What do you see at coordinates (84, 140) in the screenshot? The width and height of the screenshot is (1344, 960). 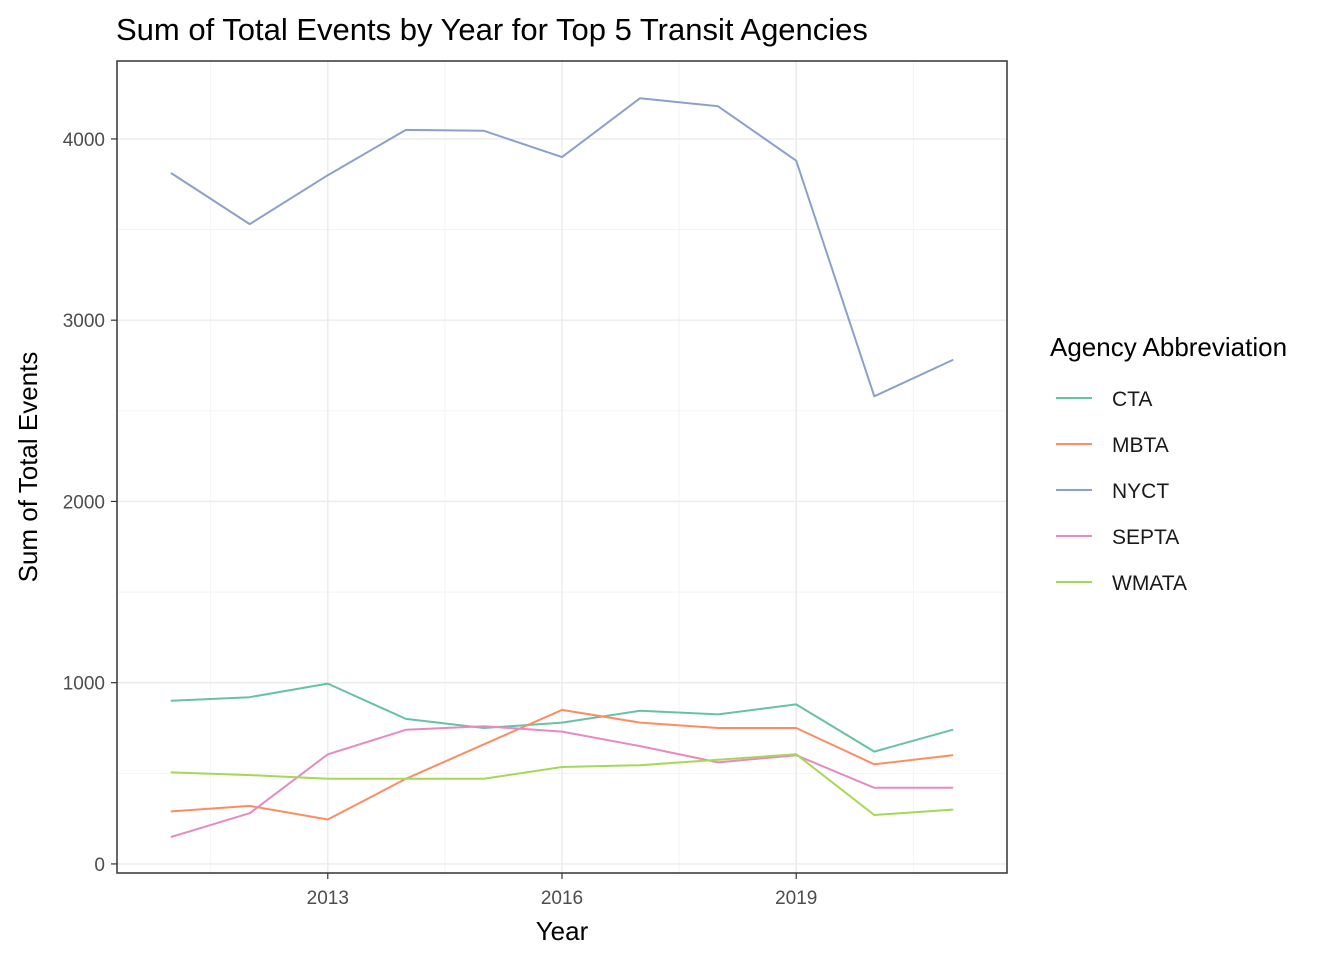 I see `y-tick-label: 4000` at bounding box center [84, 140].